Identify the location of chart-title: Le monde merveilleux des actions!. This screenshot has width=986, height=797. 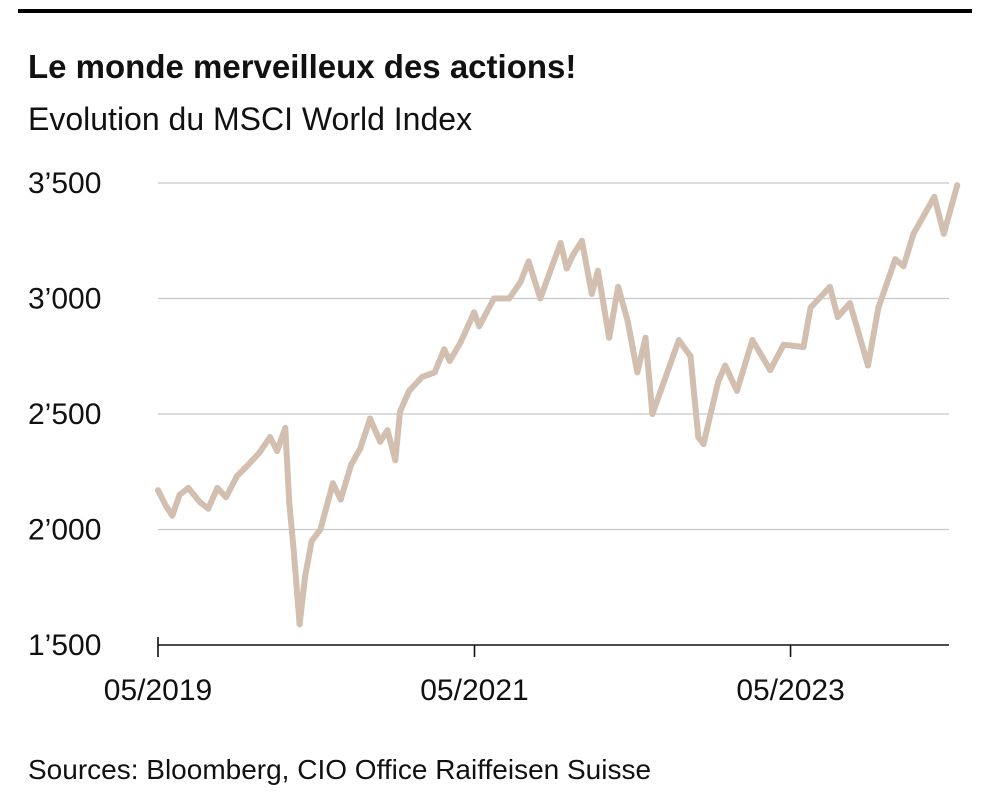
(302, 66).